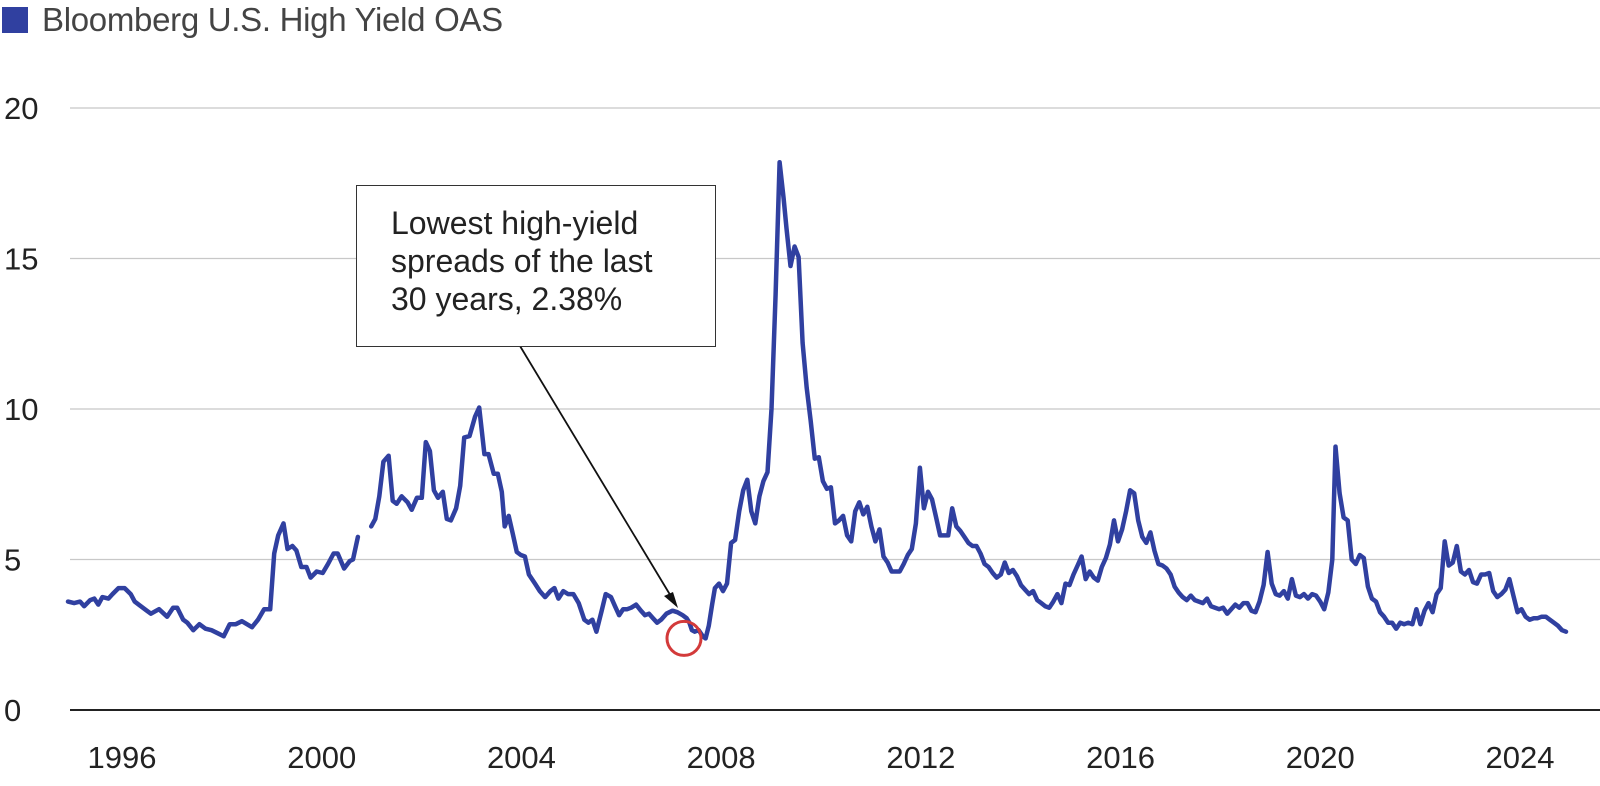 Image resolution: width=1600 pixels, height=786 pixels. What do you see at coordinates (21, 108) in the screenshot?
I see `y-tick-label: 20` at bounding box center [21, 108].